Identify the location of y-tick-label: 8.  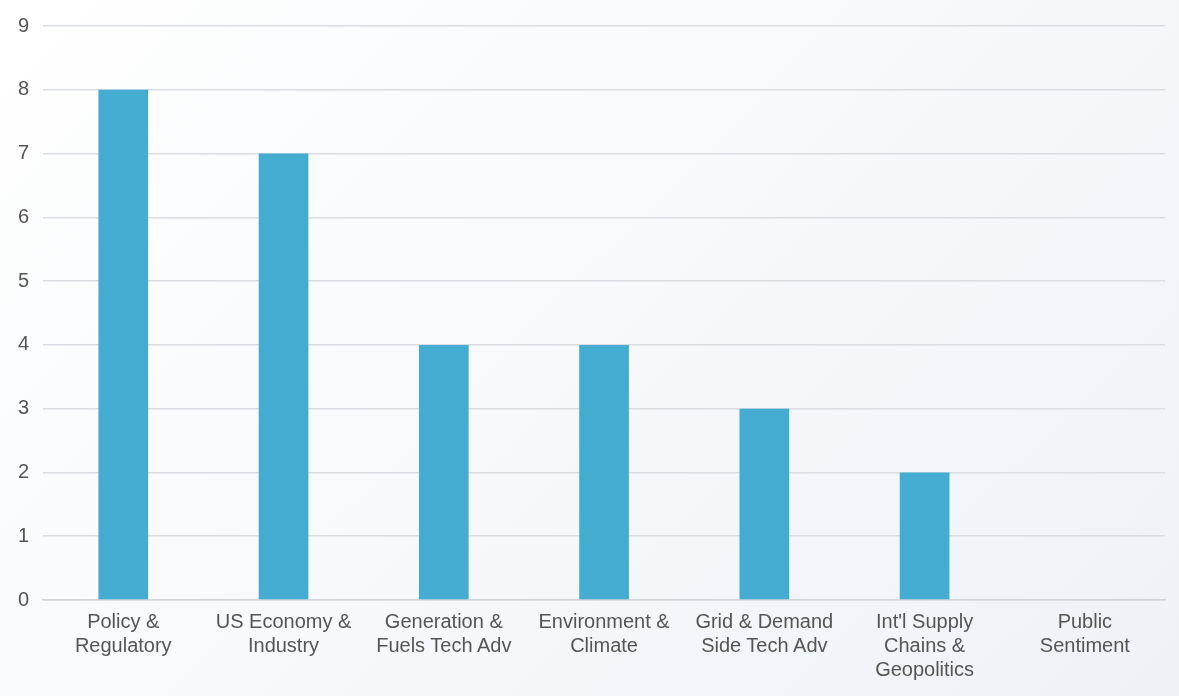
(24, 88).